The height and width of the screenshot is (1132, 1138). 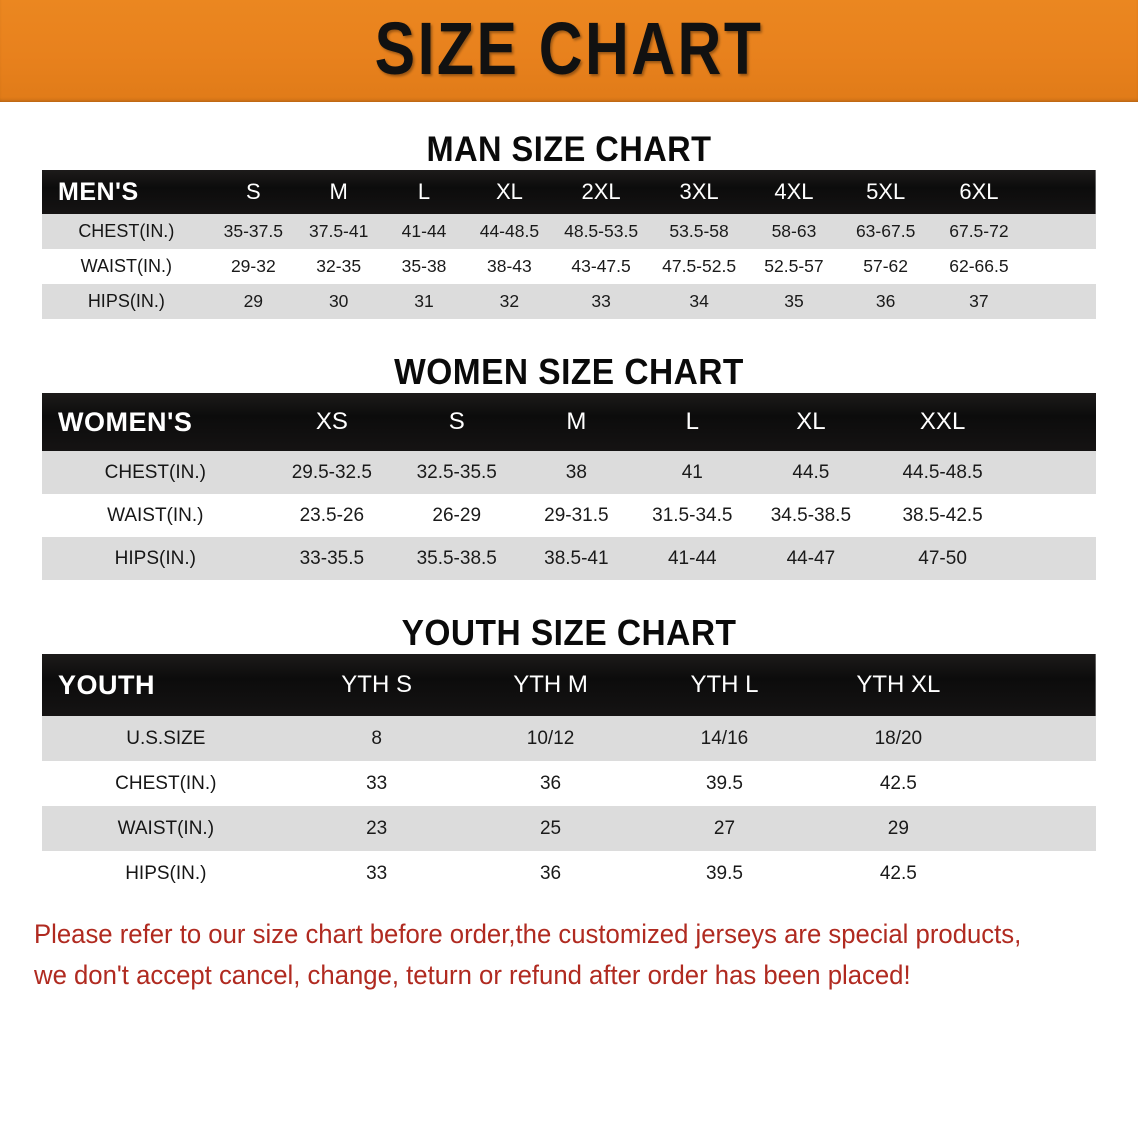 What do you see at coordinates (569, 48) in the screenshot?
I see `page-title: SIZE CHART` at bounding box center [569, 48].